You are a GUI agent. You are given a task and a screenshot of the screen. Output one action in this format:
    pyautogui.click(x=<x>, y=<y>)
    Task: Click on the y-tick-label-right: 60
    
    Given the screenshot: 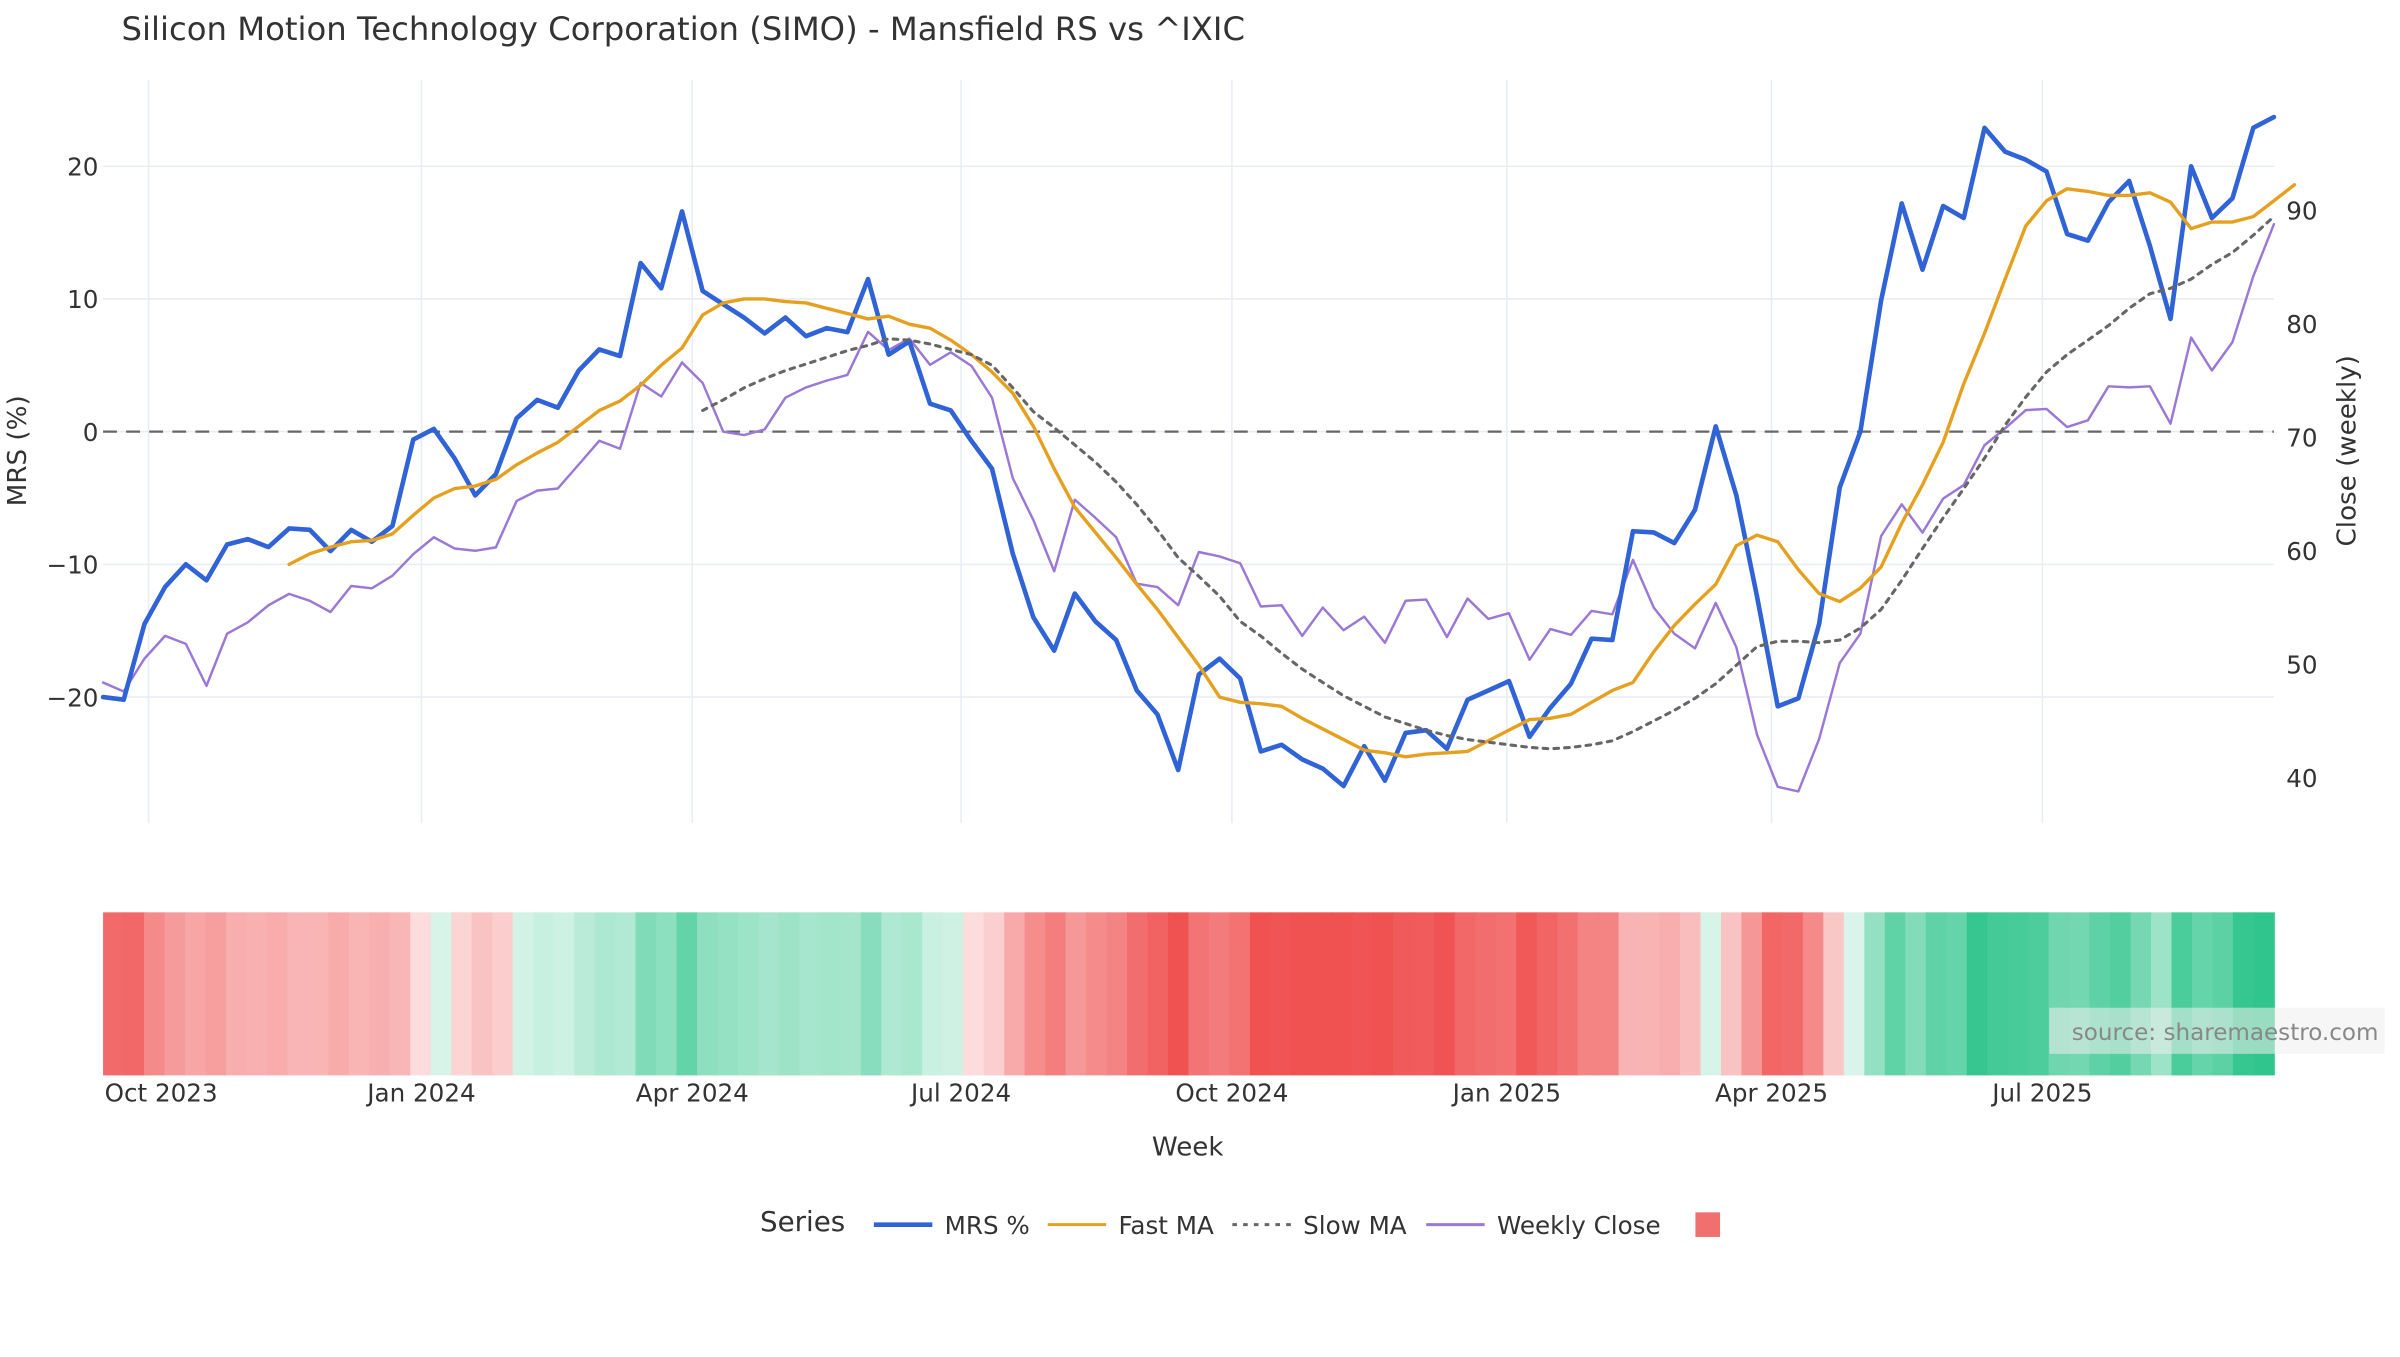 What is the action you would take?
    pyautogui.click(x=2301, y=551)
    